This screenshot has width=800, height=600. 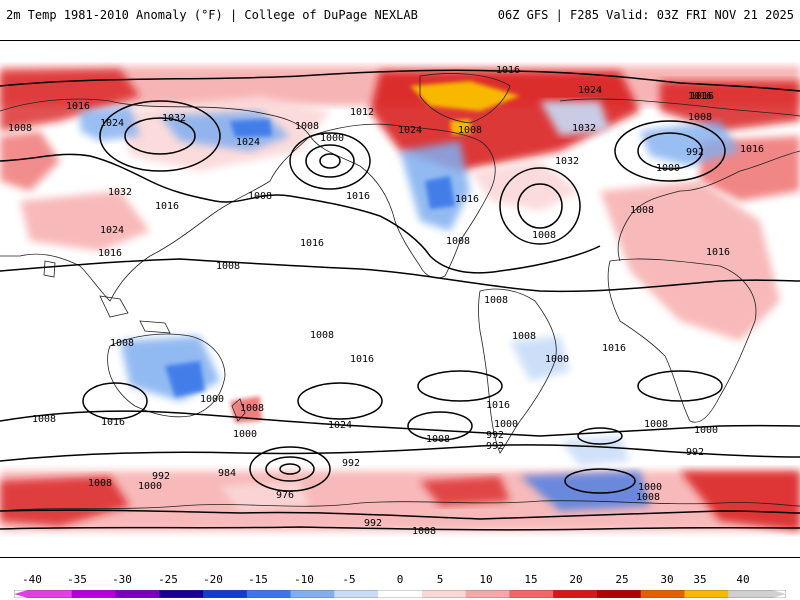 What do you see at coordinates (258, 579) in the screenshot?
I see `colorbar-tick-label: -15` at bounding box center [258, 579].